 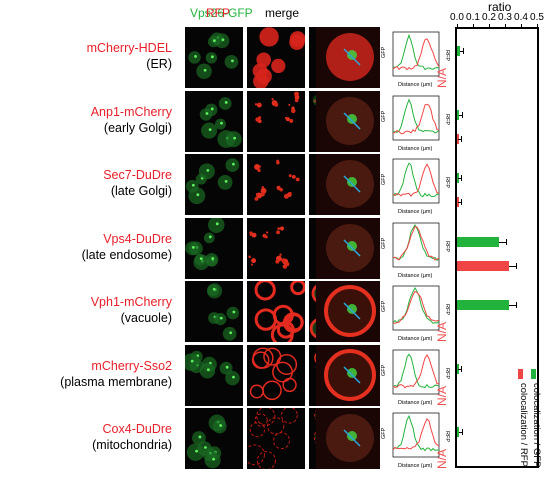 I want to click on marker-label: mCherry-Sso2, so click(x=131, y=365).